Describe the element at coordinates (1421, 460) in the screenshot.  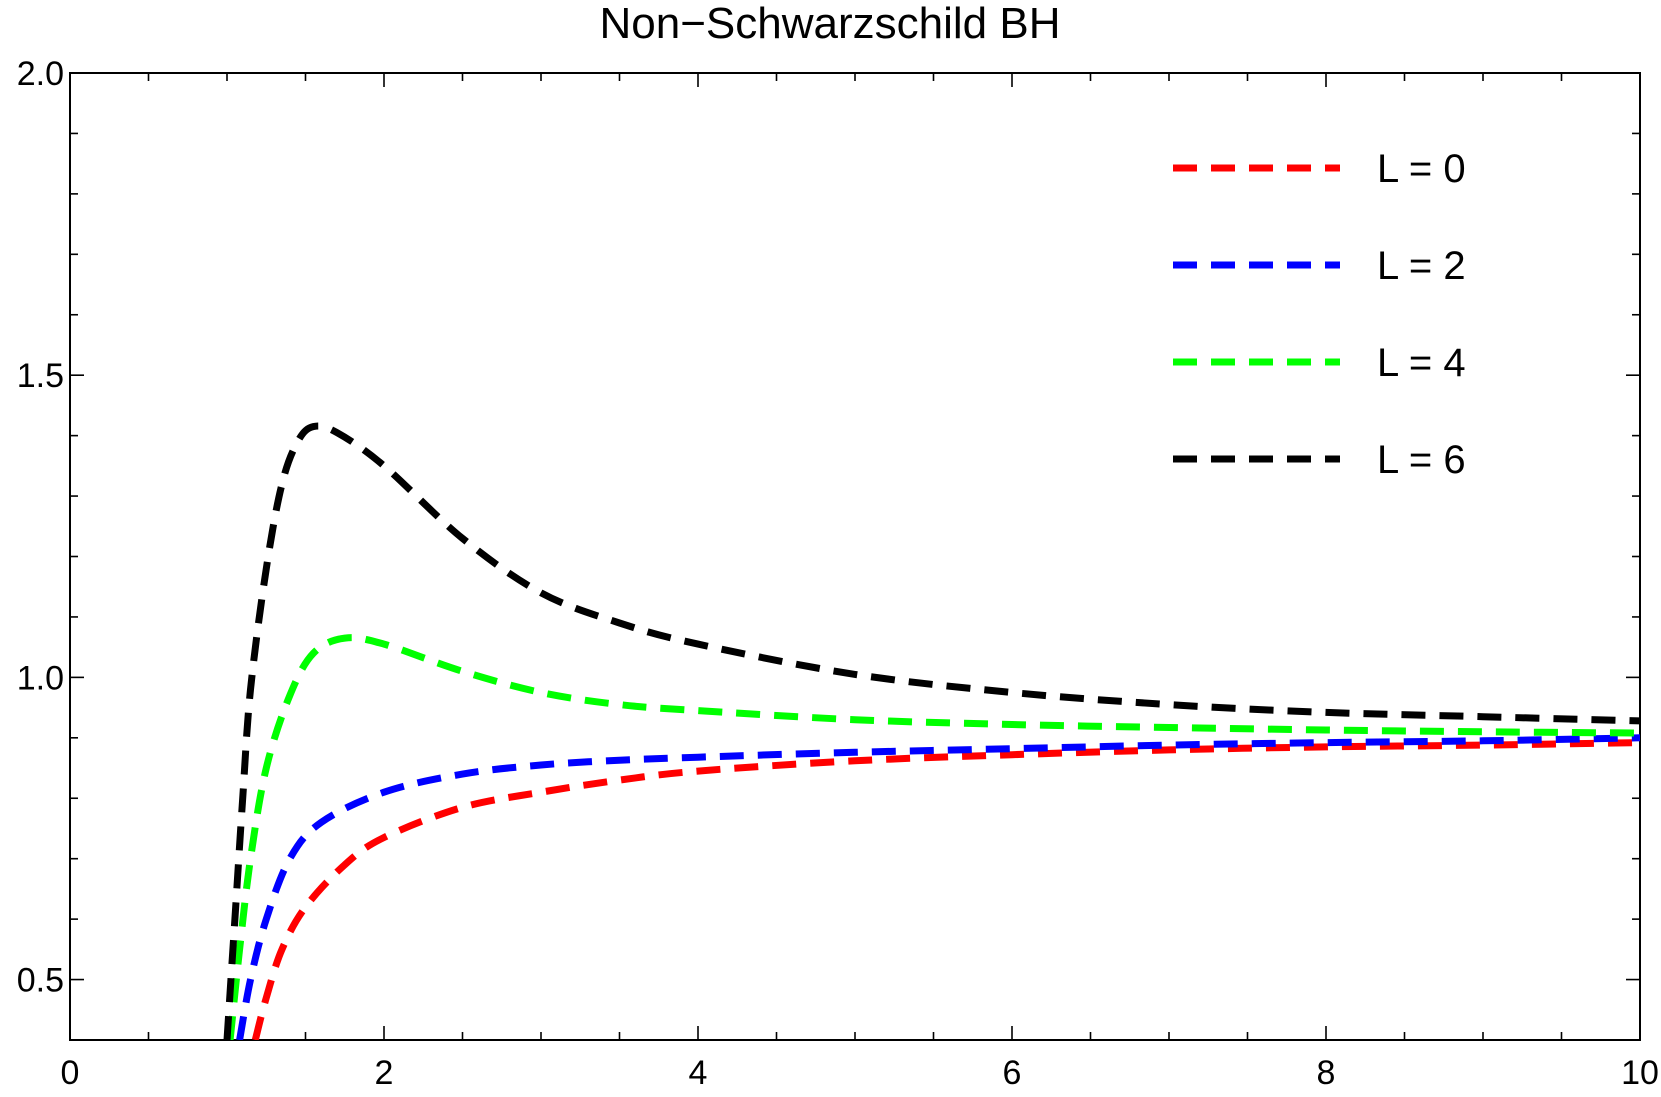
I see `legend-label-l-6: L = 6` at that location.